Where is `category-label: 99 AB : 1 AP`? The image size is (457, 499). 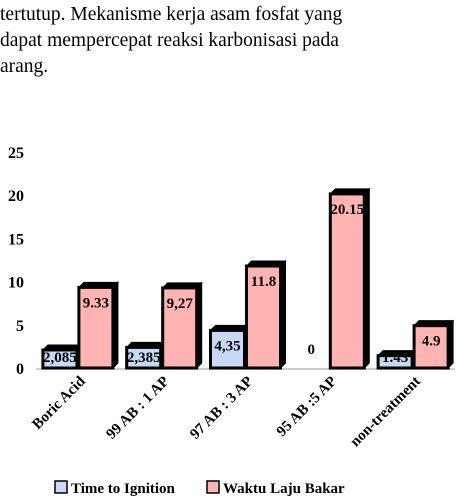
category-label: 99 AB : 1 AP is located at coordinates (137, 408).